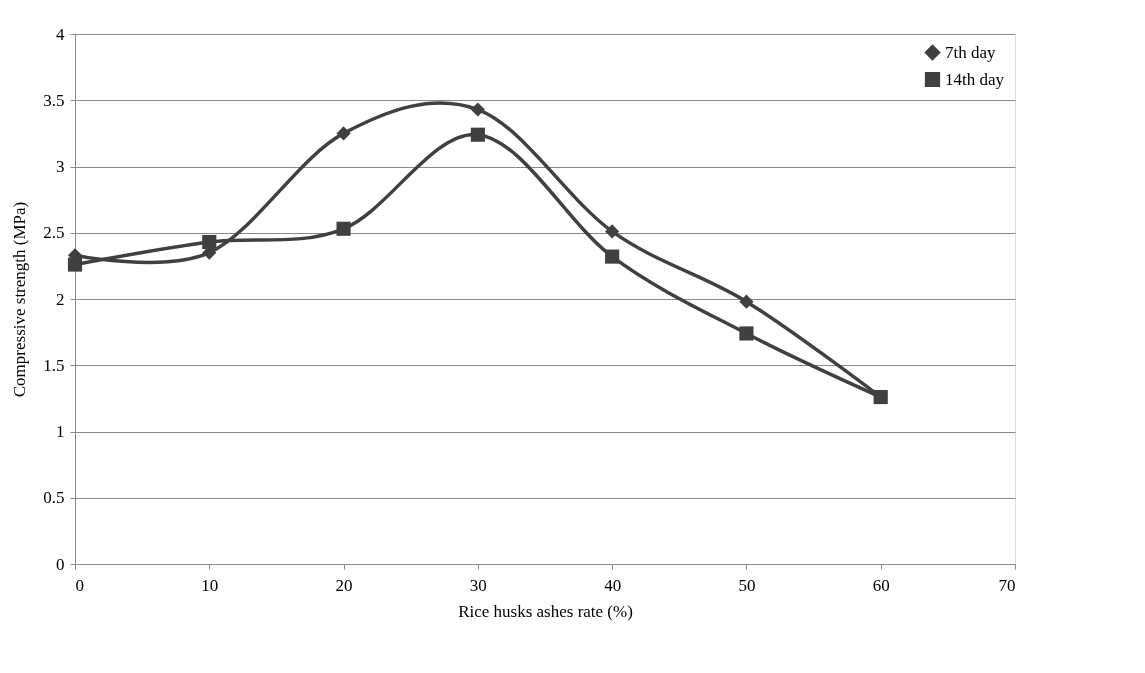 Image resolution: width=1145 pixels, height=673 pixels. Describe the element at coordinates (79, 585) in the screenshot. I see `x-tick-label: 0` at that location.